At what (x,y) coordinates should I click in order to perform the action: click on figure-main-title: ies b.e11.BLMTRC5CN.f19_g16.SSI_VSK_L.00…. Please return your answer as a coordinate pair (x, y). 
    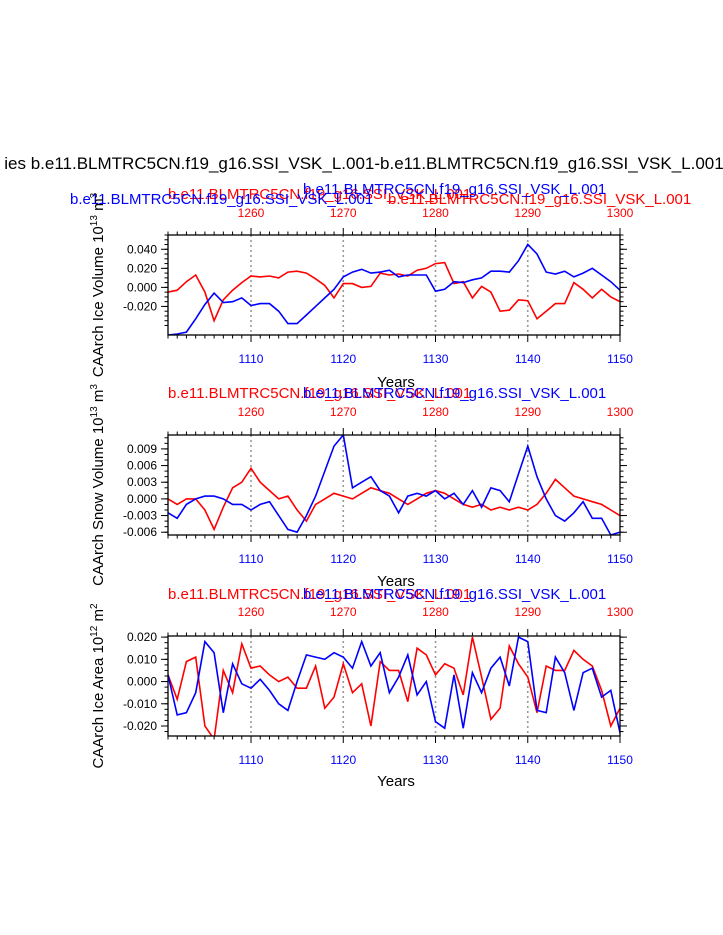
    Looking at the image, I should click on (361, 166).